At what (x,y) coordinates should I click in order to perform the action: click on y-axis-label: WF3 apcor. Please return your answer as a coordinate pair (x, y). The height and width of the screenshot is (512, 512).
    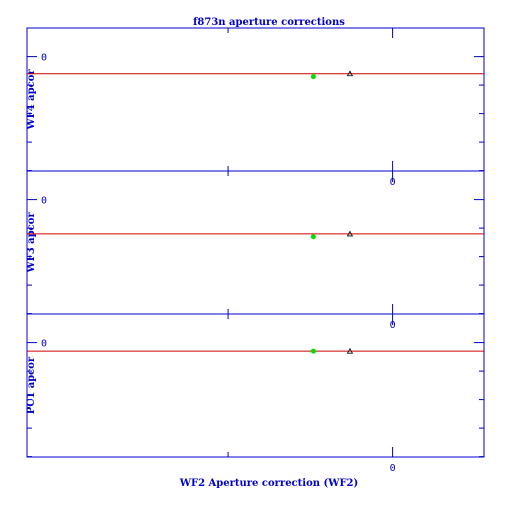
    Looking at the image, I should click on (31, 243).